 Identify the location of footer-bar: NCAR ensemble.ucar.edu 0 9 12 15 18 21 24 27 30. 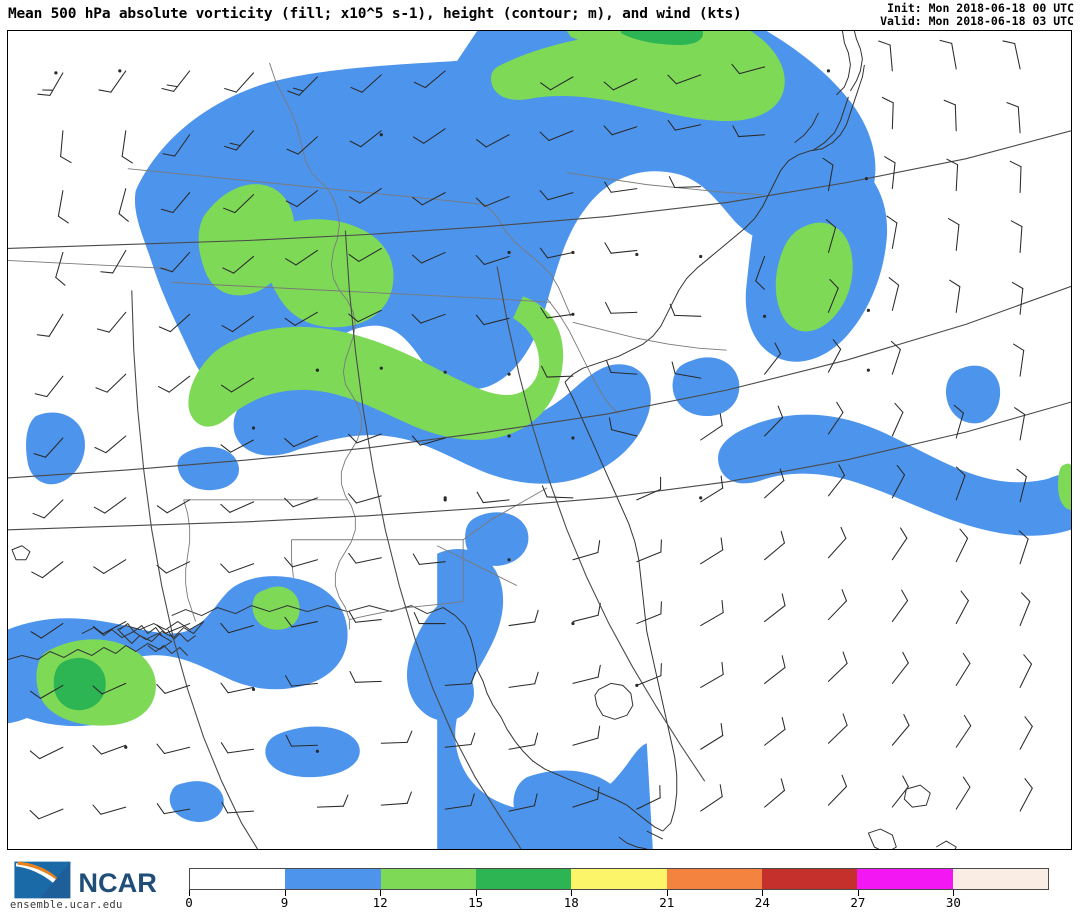
(540, 883).